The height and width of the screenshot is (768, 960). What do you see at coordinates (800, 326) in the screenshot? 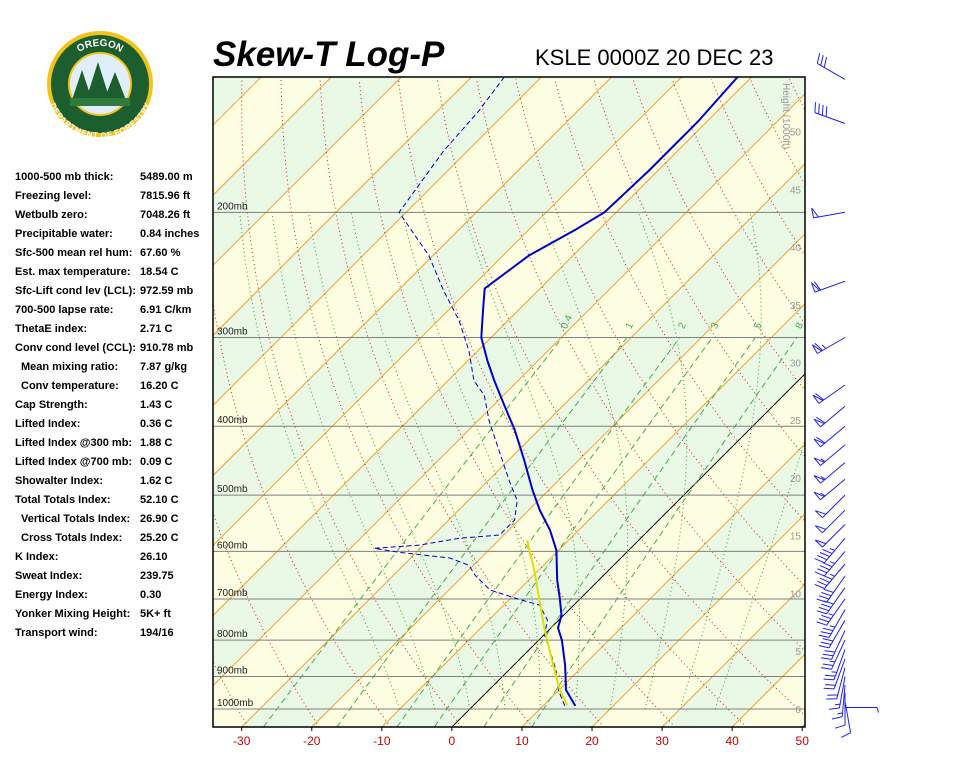
I see `mixing-ratio-label: 8` at bounding box center [800, 326].